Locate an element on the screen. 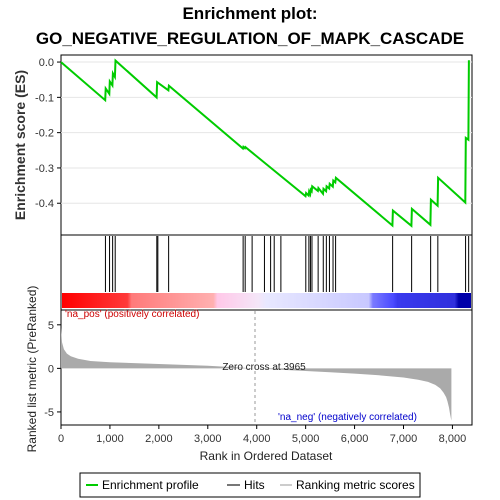  hits-panel is located at coordinates (266, 272).